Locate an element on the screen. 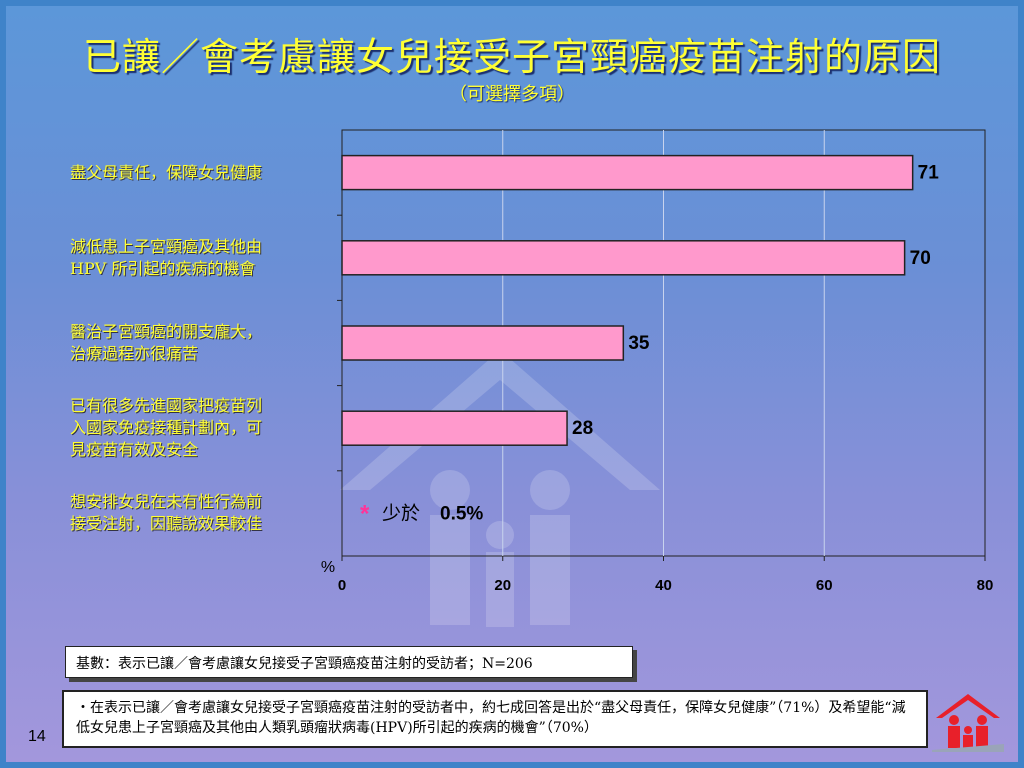 The image size is (1024, 768). page-subtitle: （可選擇多項） is located at coordinates (512, 94).